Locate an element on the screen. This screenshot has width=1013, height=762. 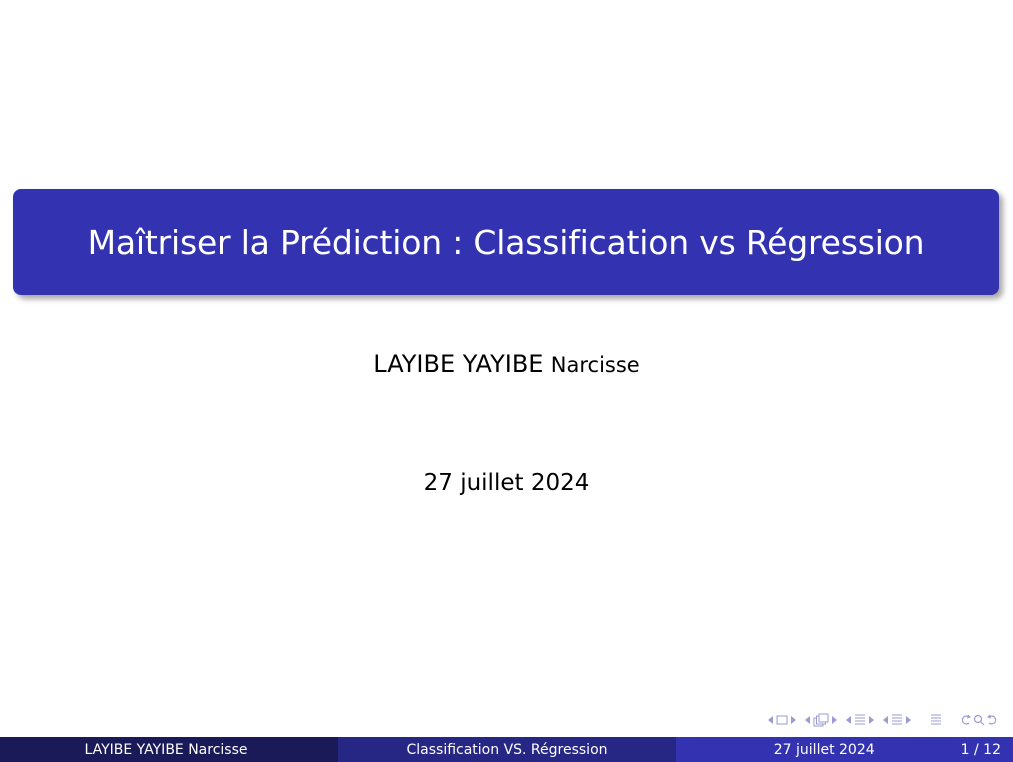
search-icon is located at coordinates (979, 720).